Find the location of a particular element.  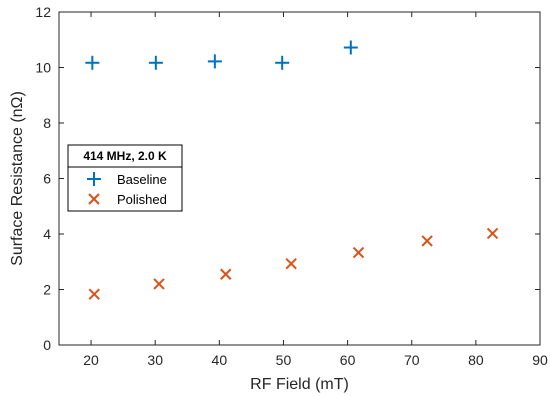

x-tick-label: 30 is located at coordinates (155, 360).